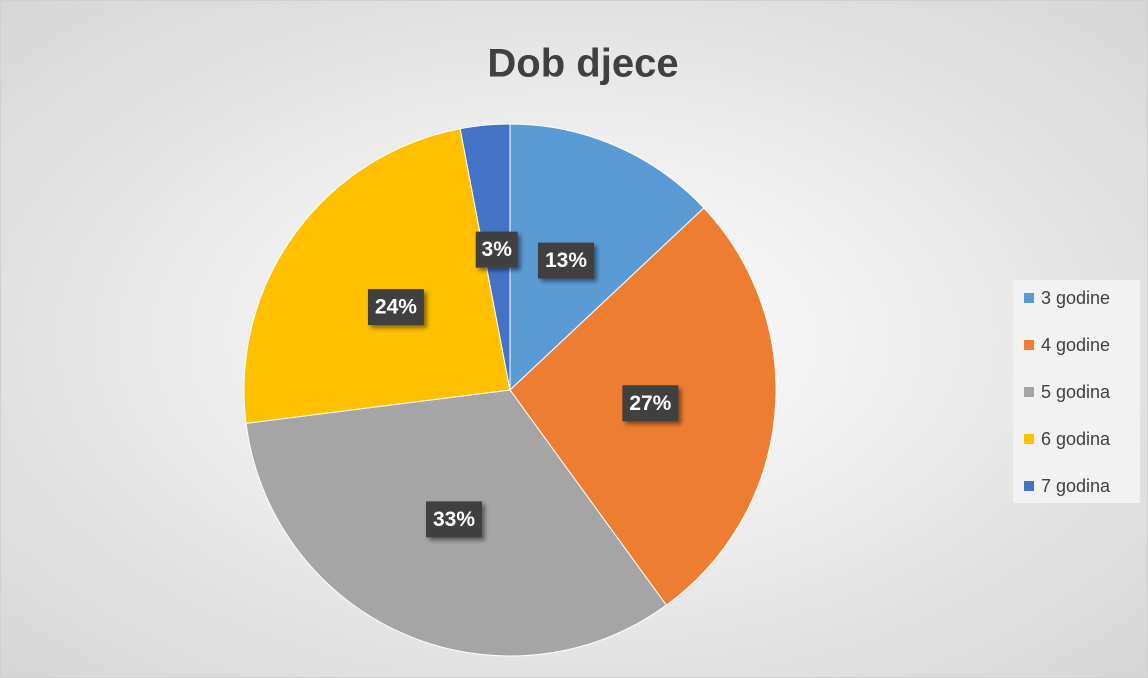  I want to click on legend-label: 6 godina, so click(1076, 439).